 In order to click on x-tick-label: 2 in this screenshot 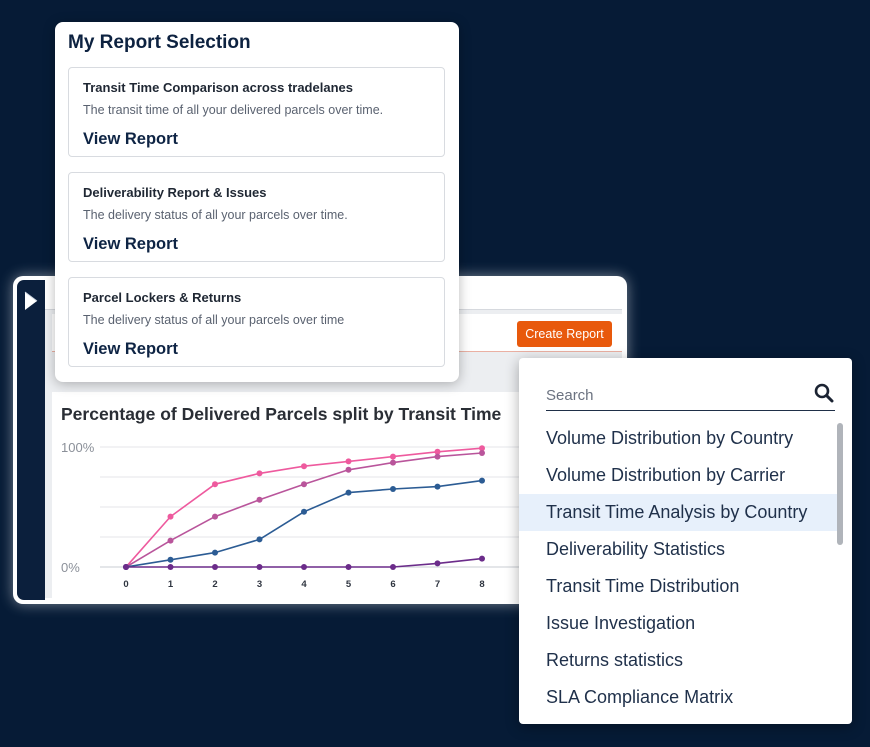, I will do `click(214, 584)`.